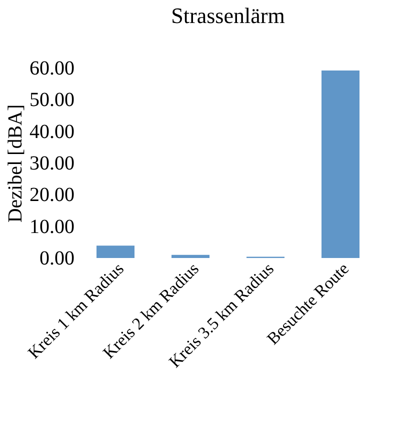 The width and height of the screenshot is (417, 441). I want to click on y-tick-label: 20.00, so click(52, 195).